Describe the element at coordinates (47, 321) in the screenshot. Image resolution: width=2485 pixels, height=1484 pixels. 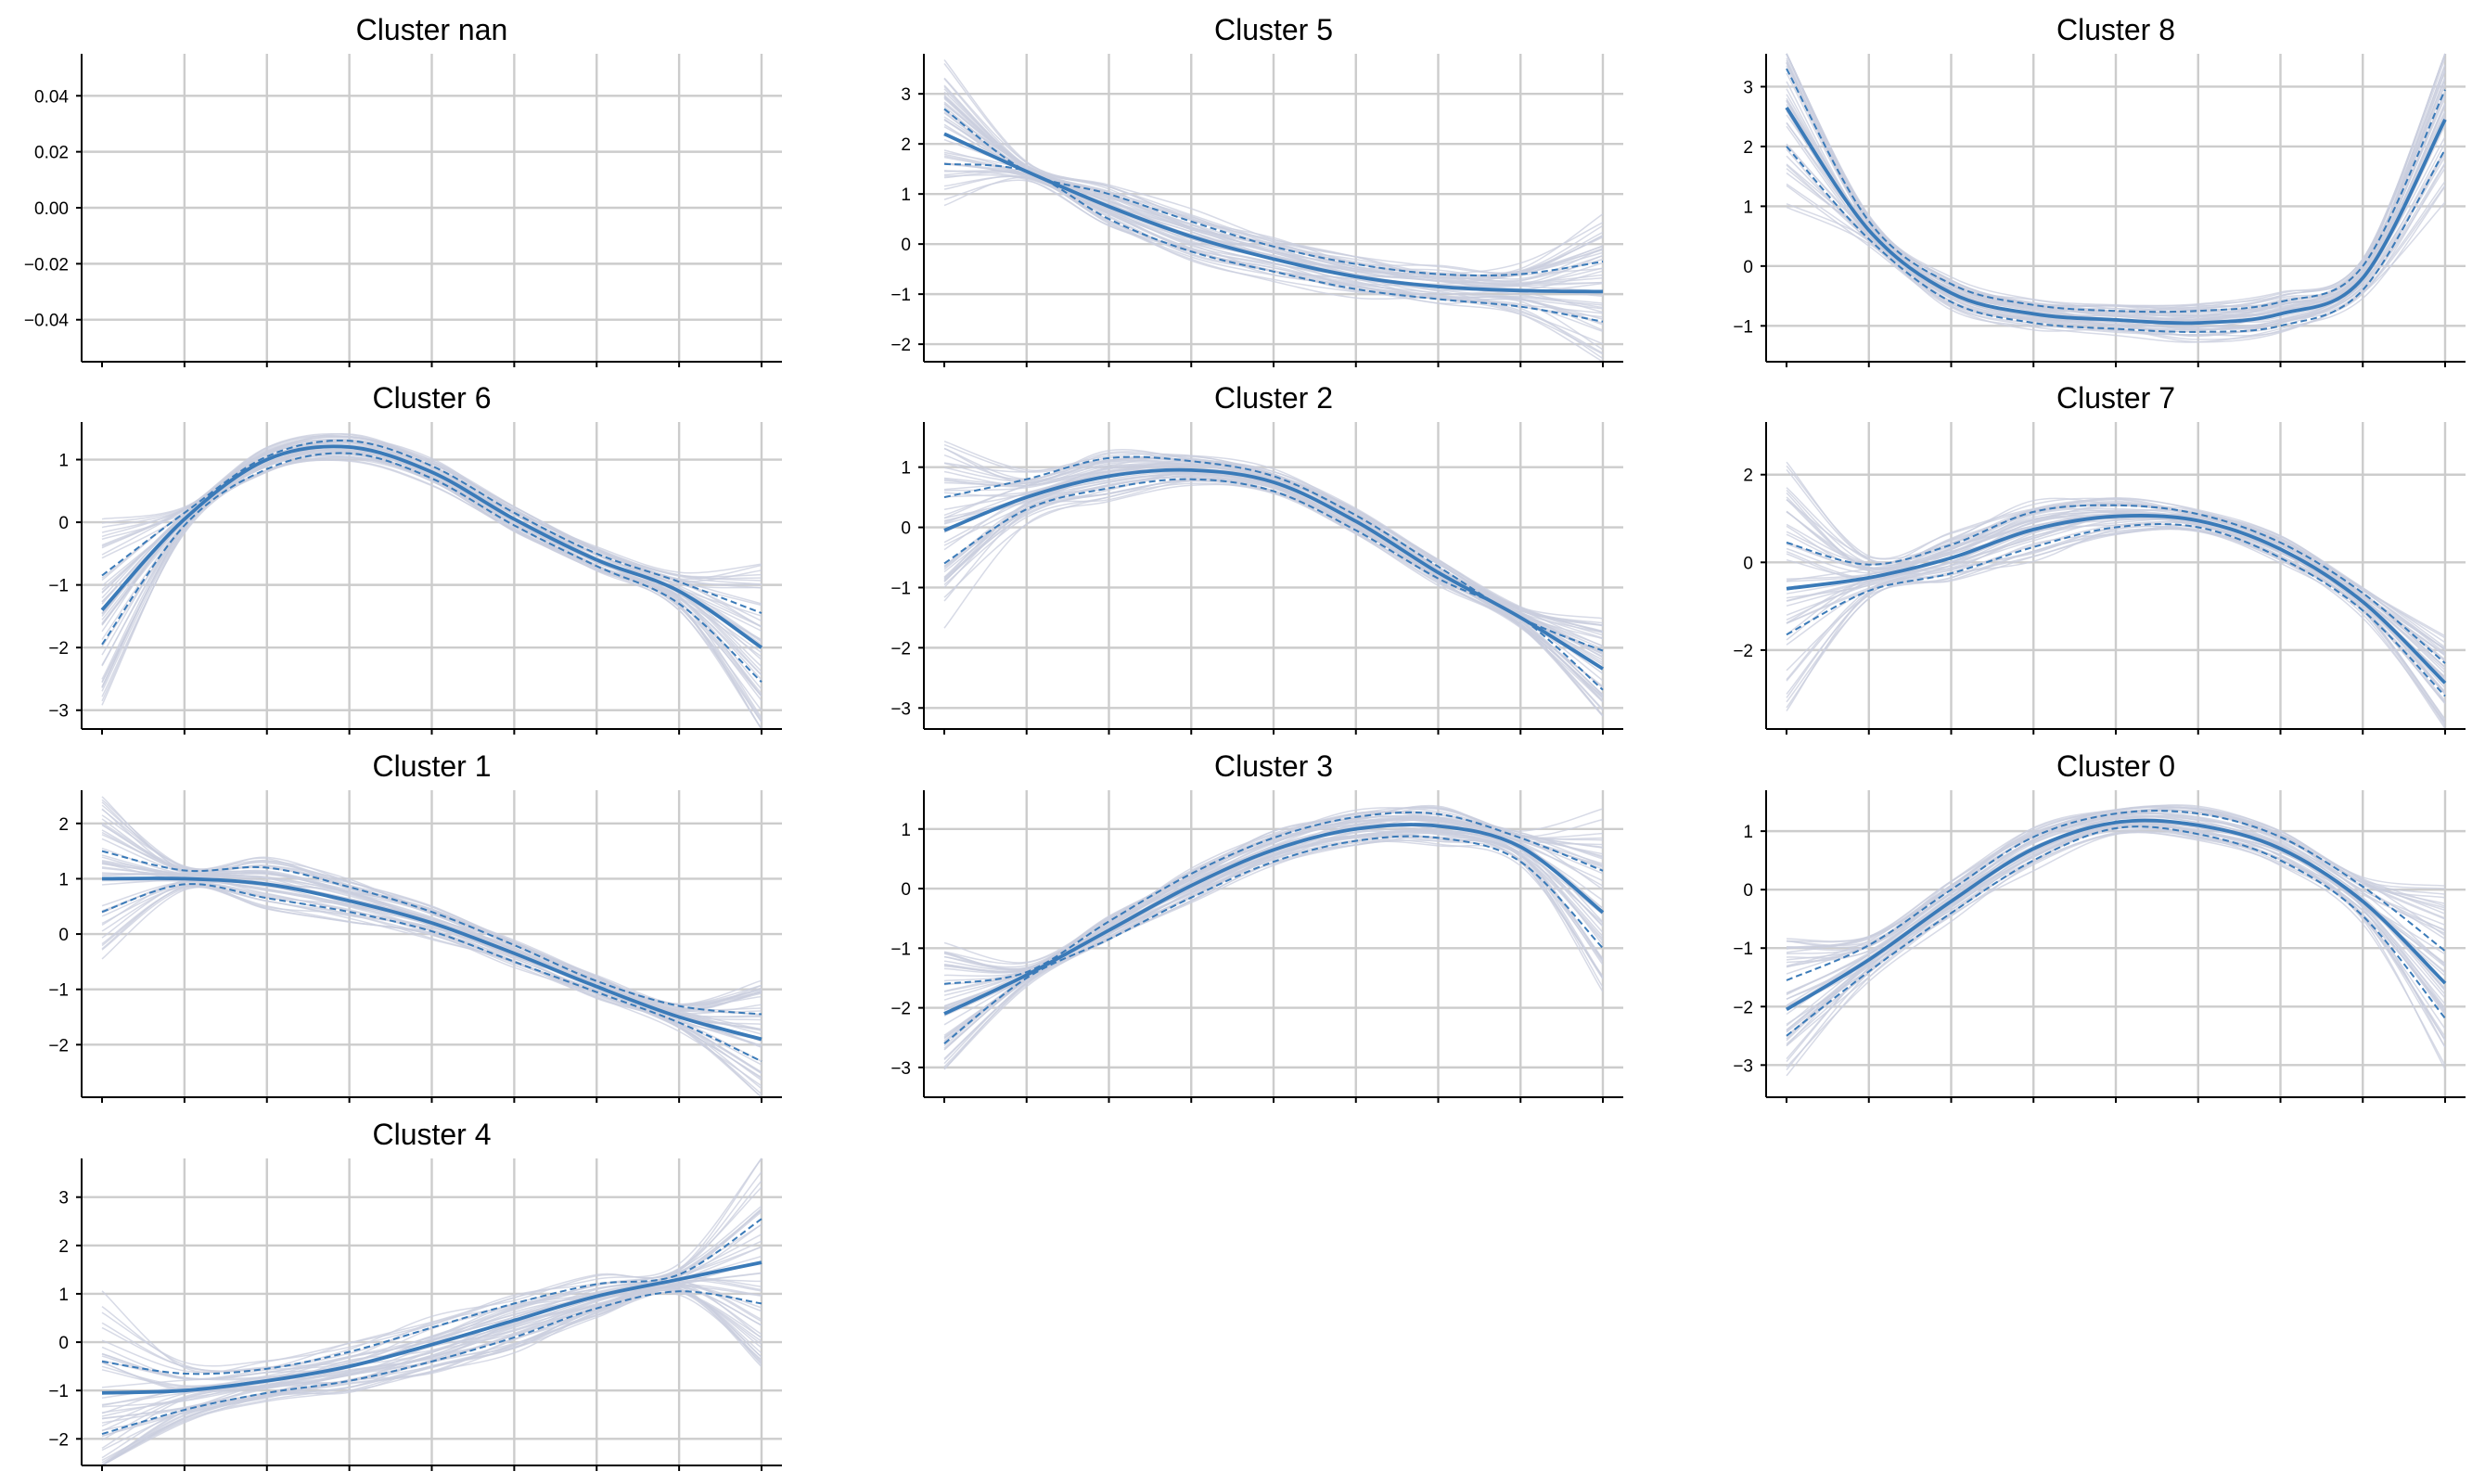
I see `y-tick-label: −0.04` at that location.